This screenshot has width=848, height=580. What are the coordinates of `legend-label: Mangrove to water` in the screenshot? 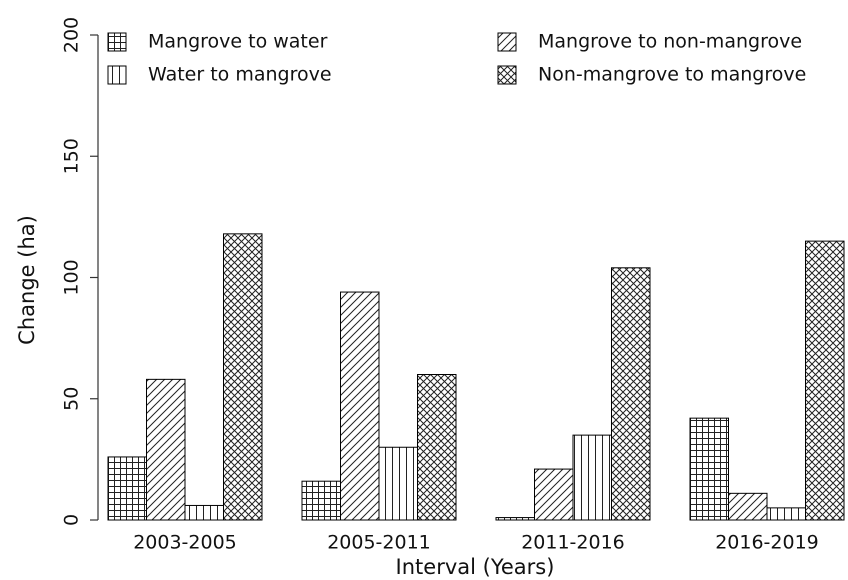 It's located at (238, 42).